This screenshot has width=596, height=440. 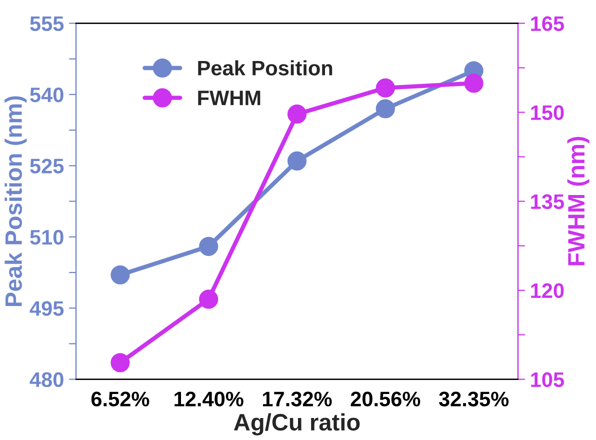 I want to click on y-axis-title: Peak Position (nm), so click(x=15, y=201).